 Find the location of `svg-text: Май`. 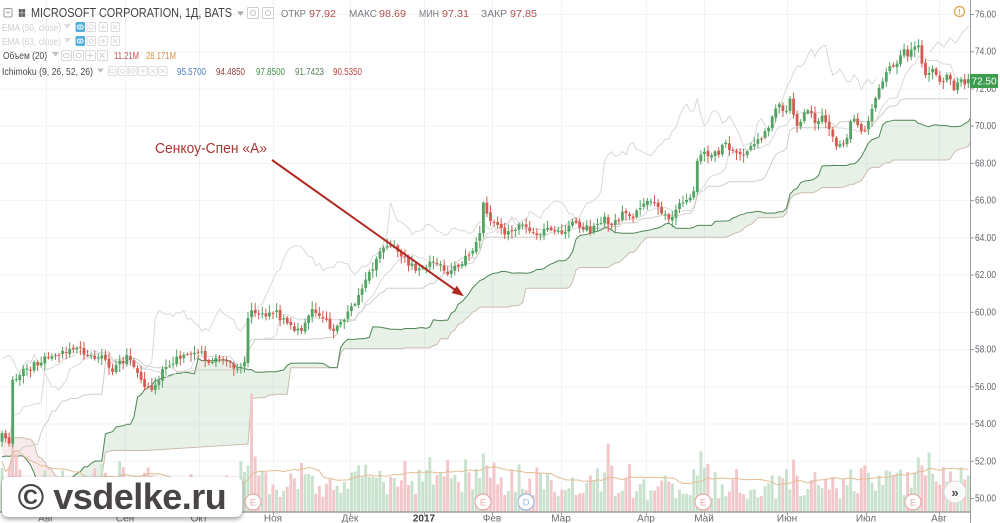

svg-text: Май is located at coordinates (704, 518).